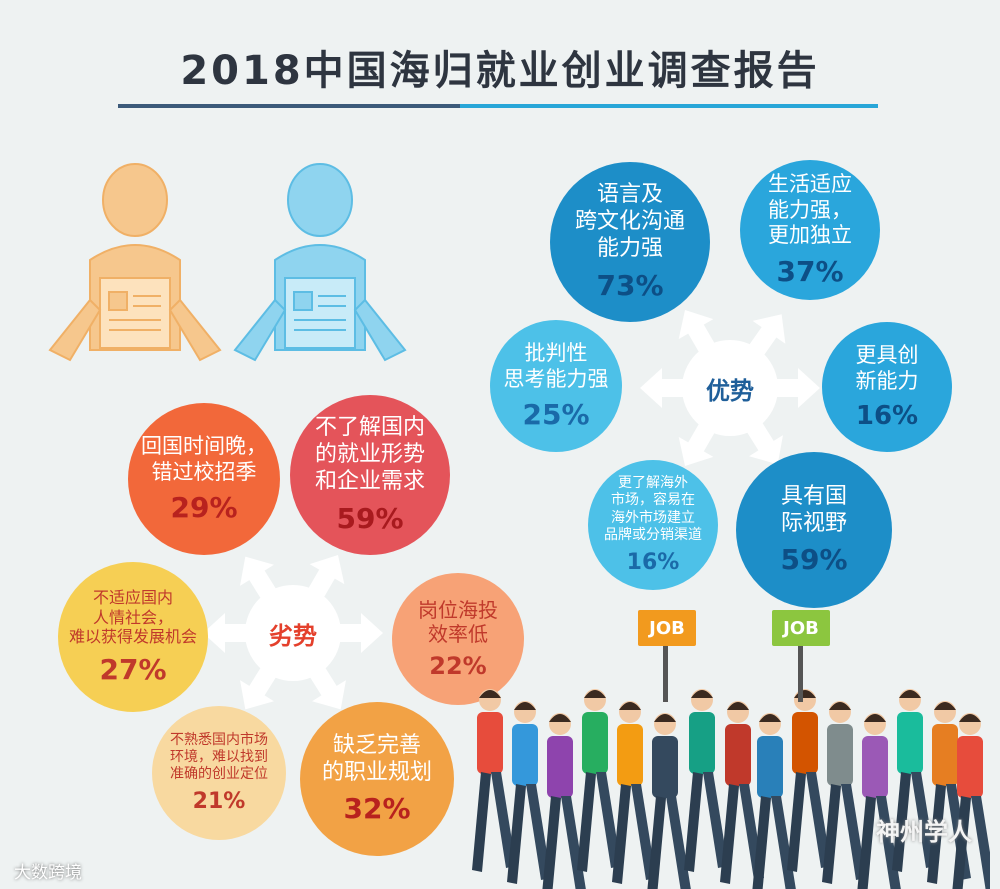 The height and width of the screenshot is (889, 1000). I want to click on disadvantage-bubble-text: 不适应国内 人情社会， 难以获得发展机会, so click(132, 617).